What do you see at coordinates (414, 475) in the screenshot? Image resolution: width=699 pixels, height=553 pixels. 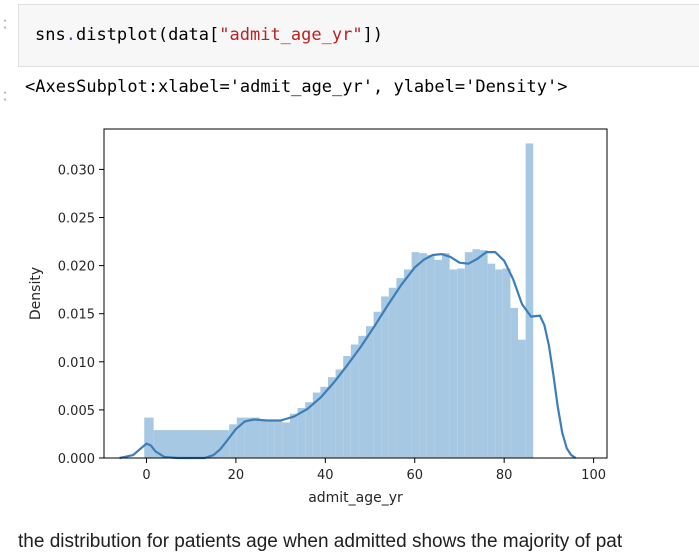 I see `x-tick-label: 60` at bounding box center [414, 475].